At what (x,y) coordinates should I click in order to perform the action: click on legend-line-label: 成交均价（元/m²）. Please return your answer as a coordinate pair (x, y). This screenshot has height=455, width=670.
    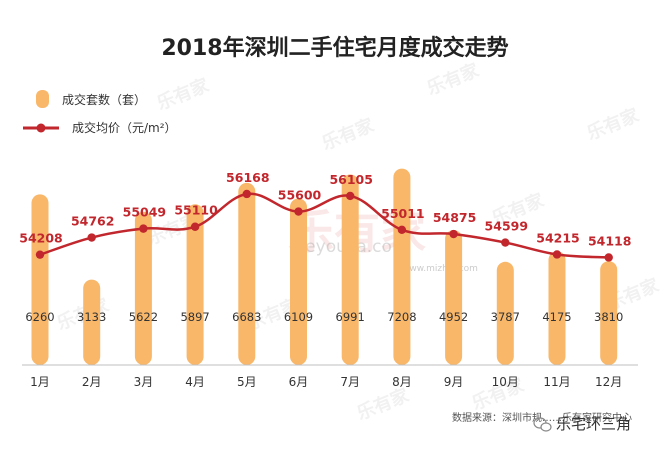
    Looking at the image, I should click on (124, 127).